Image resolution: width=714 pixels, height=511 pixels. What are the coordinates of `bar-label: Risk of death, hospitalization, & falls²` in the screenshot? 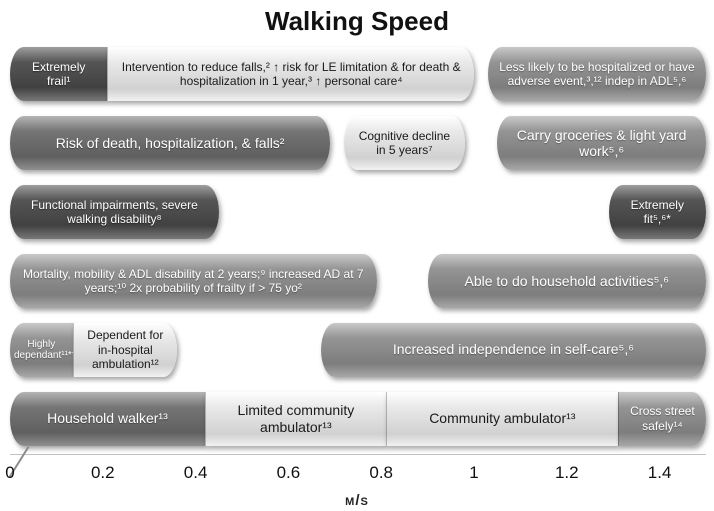 It's located at (170, 142).